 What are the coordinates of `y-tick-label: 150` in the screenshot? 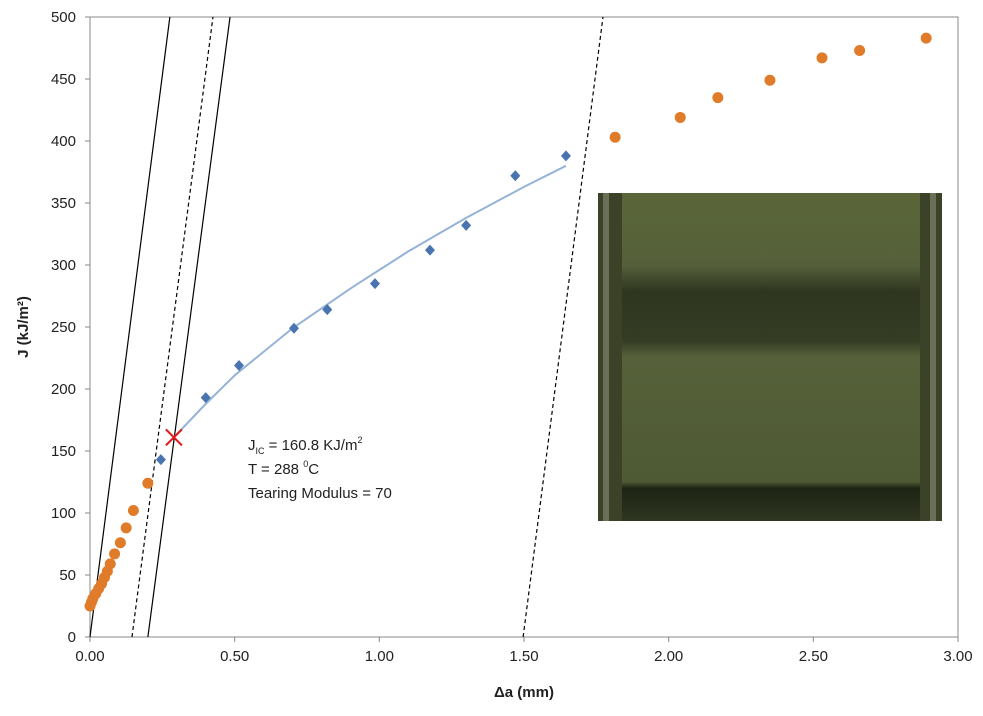 It's located at (63, 451).